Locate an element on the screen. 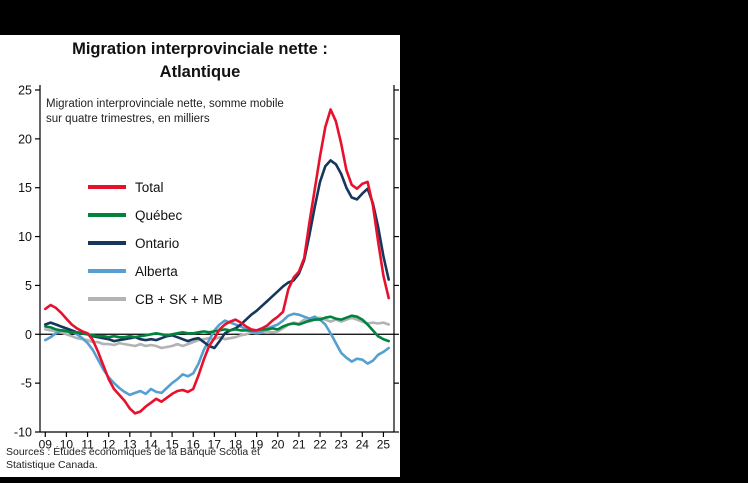 The width and height of the screenshot is (748, 483). legend: Total Québec Ontario Alberta CB + SK + MB is located at coordinates (155, 243).